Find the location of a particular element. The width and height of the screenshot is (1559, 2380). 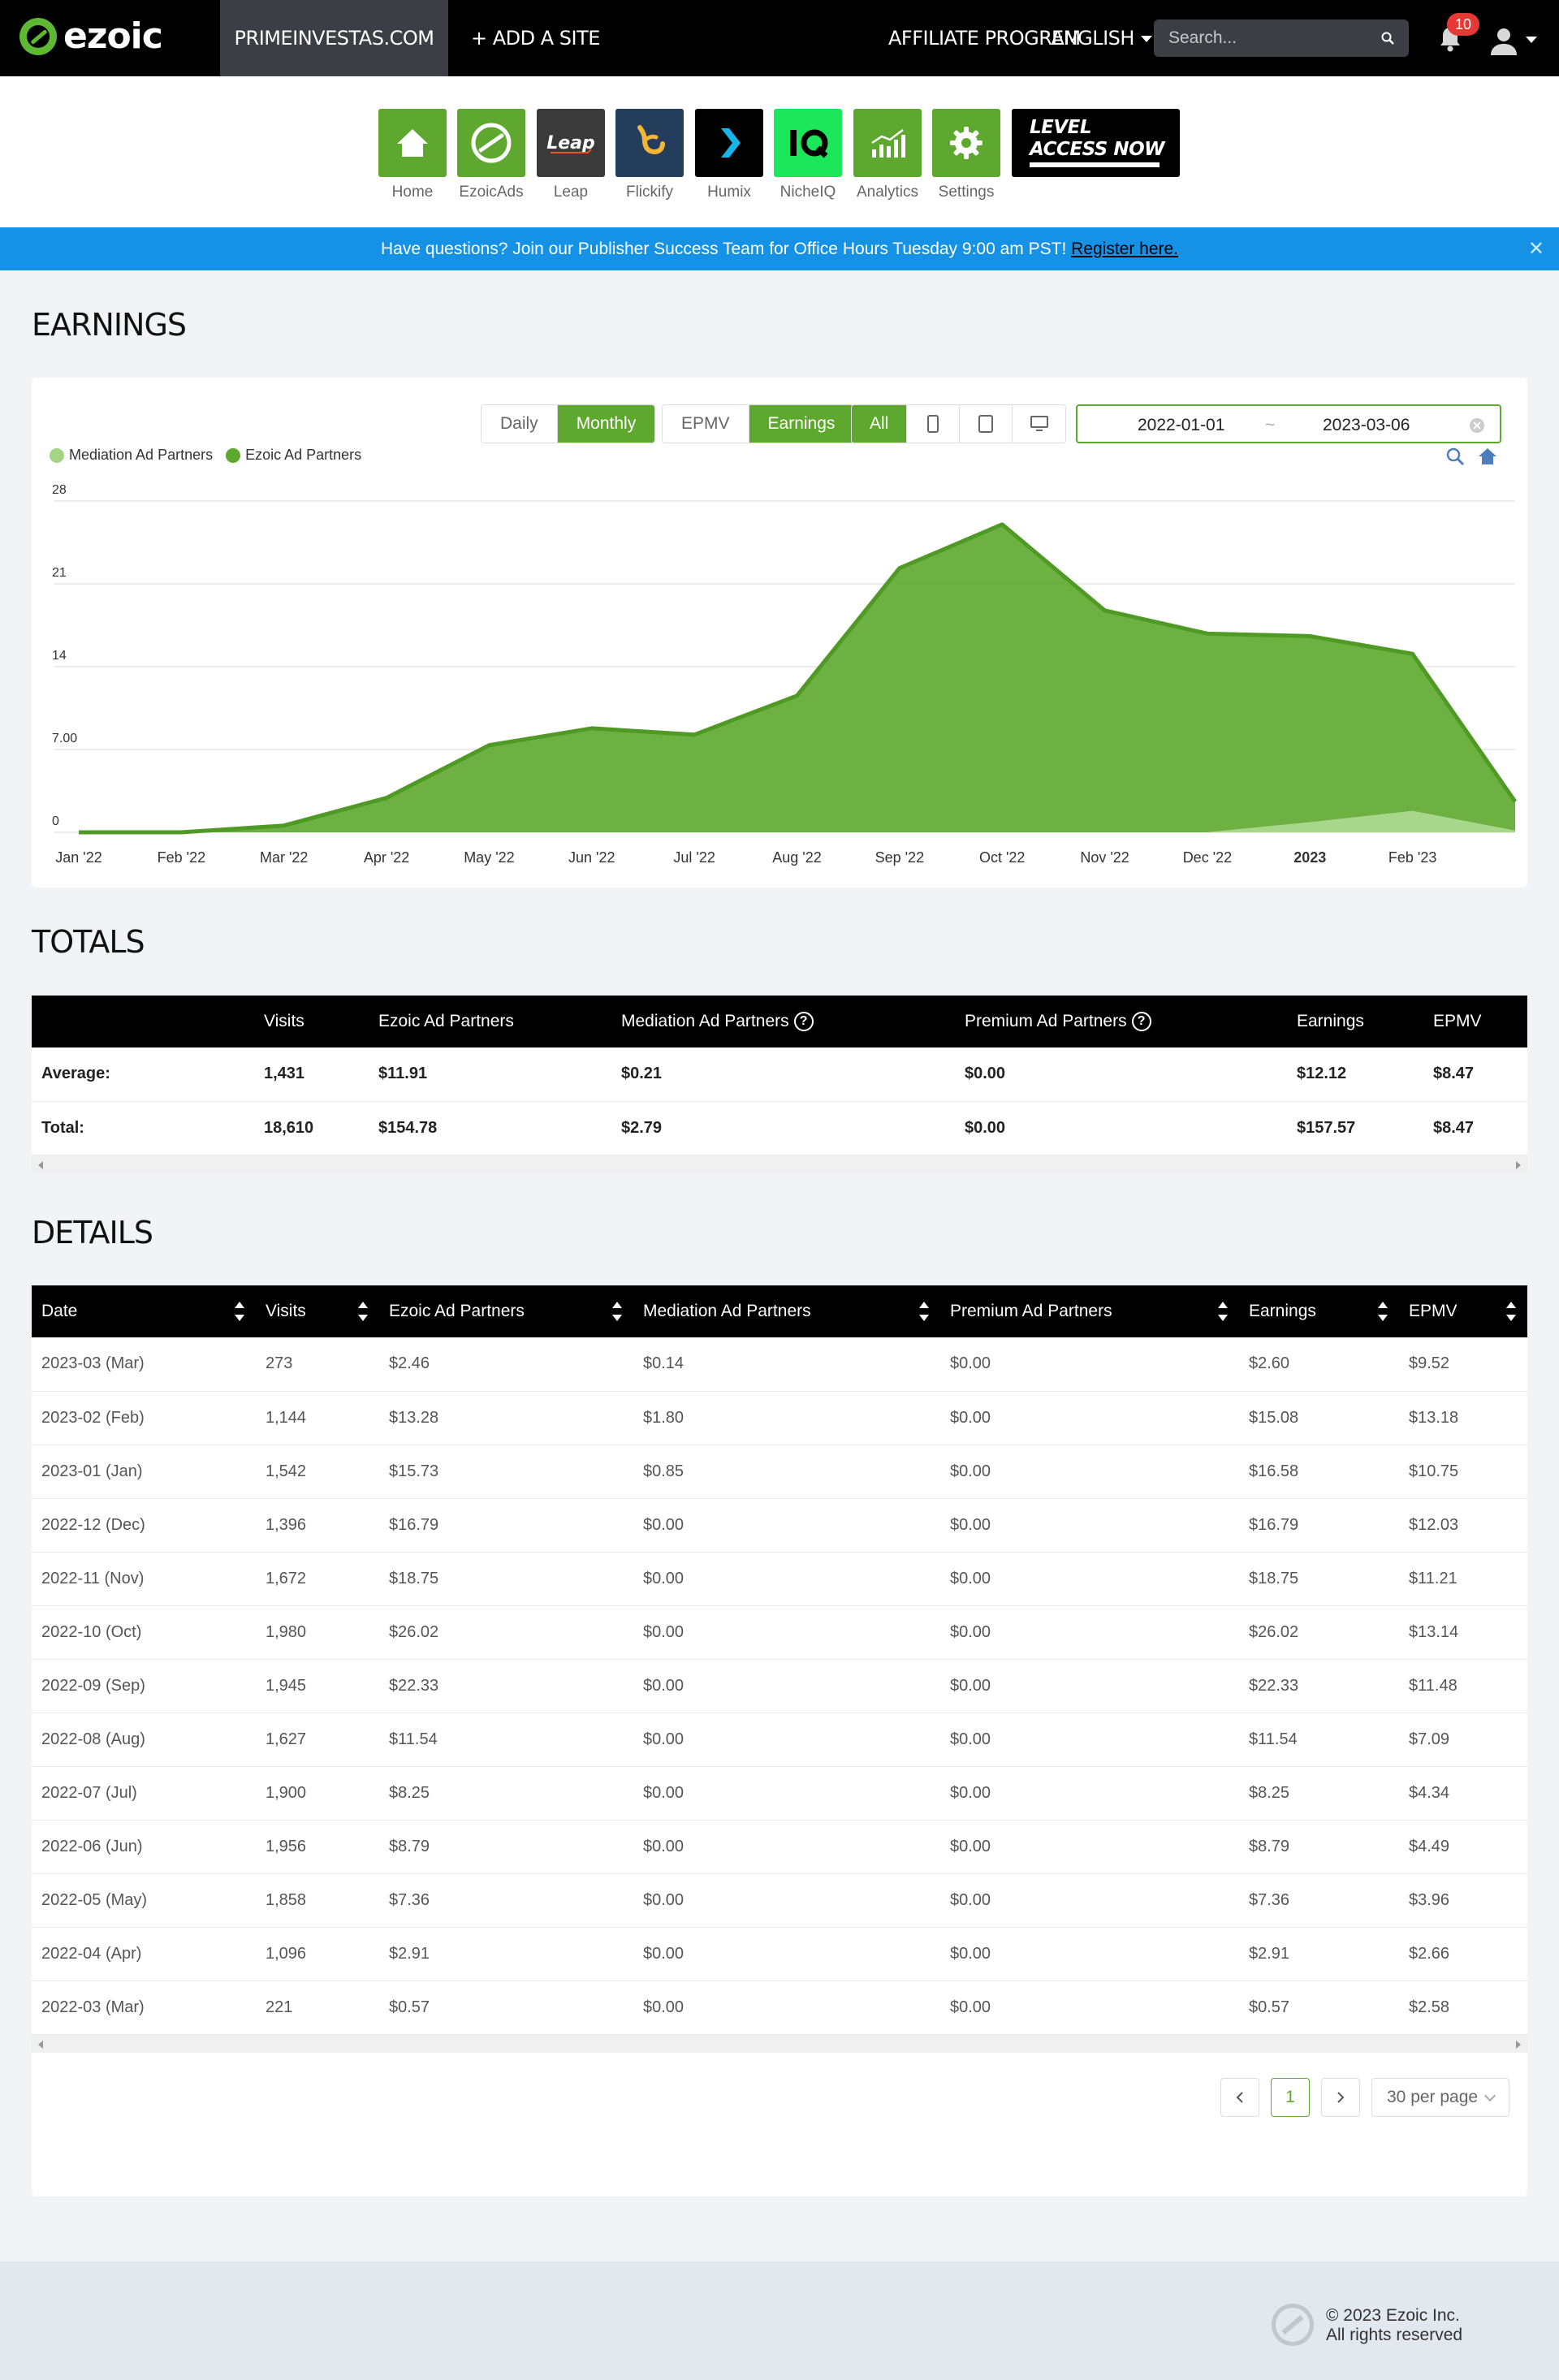

column-header-label: Visits is located at coordinates (286, 1311).